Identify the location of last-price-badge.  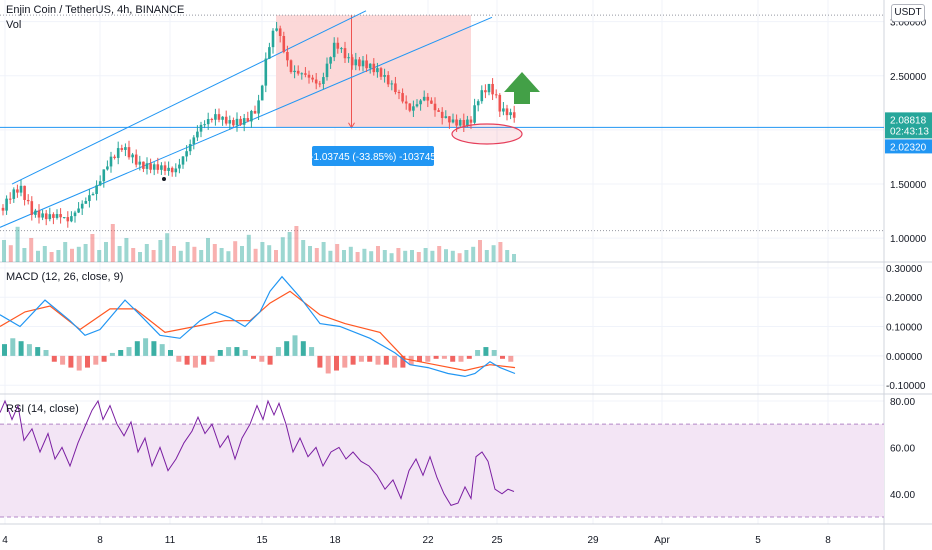
(908, 125).